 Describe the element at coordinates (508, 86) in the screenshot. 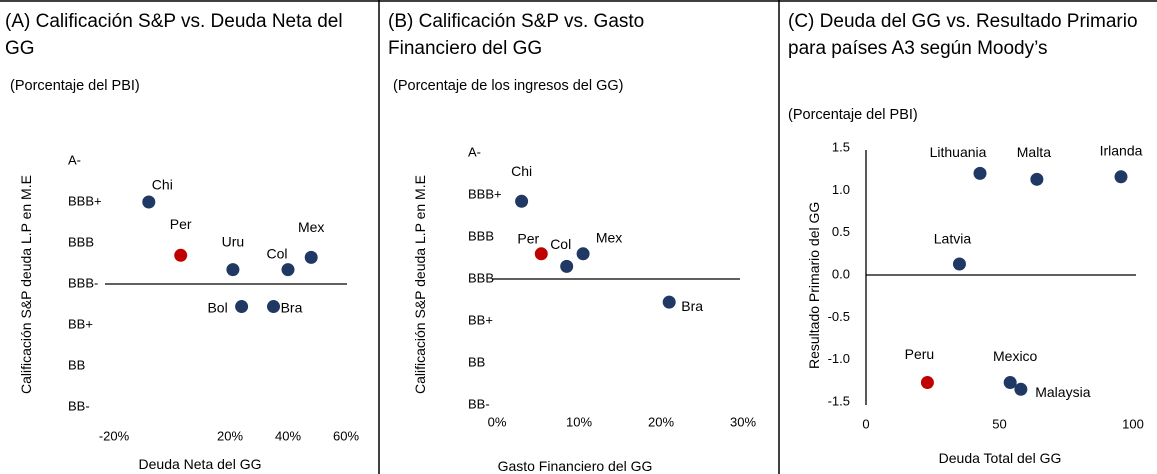

I see `chart-subtitle: (Porcentaje de los ingresos del GG)` at that location.